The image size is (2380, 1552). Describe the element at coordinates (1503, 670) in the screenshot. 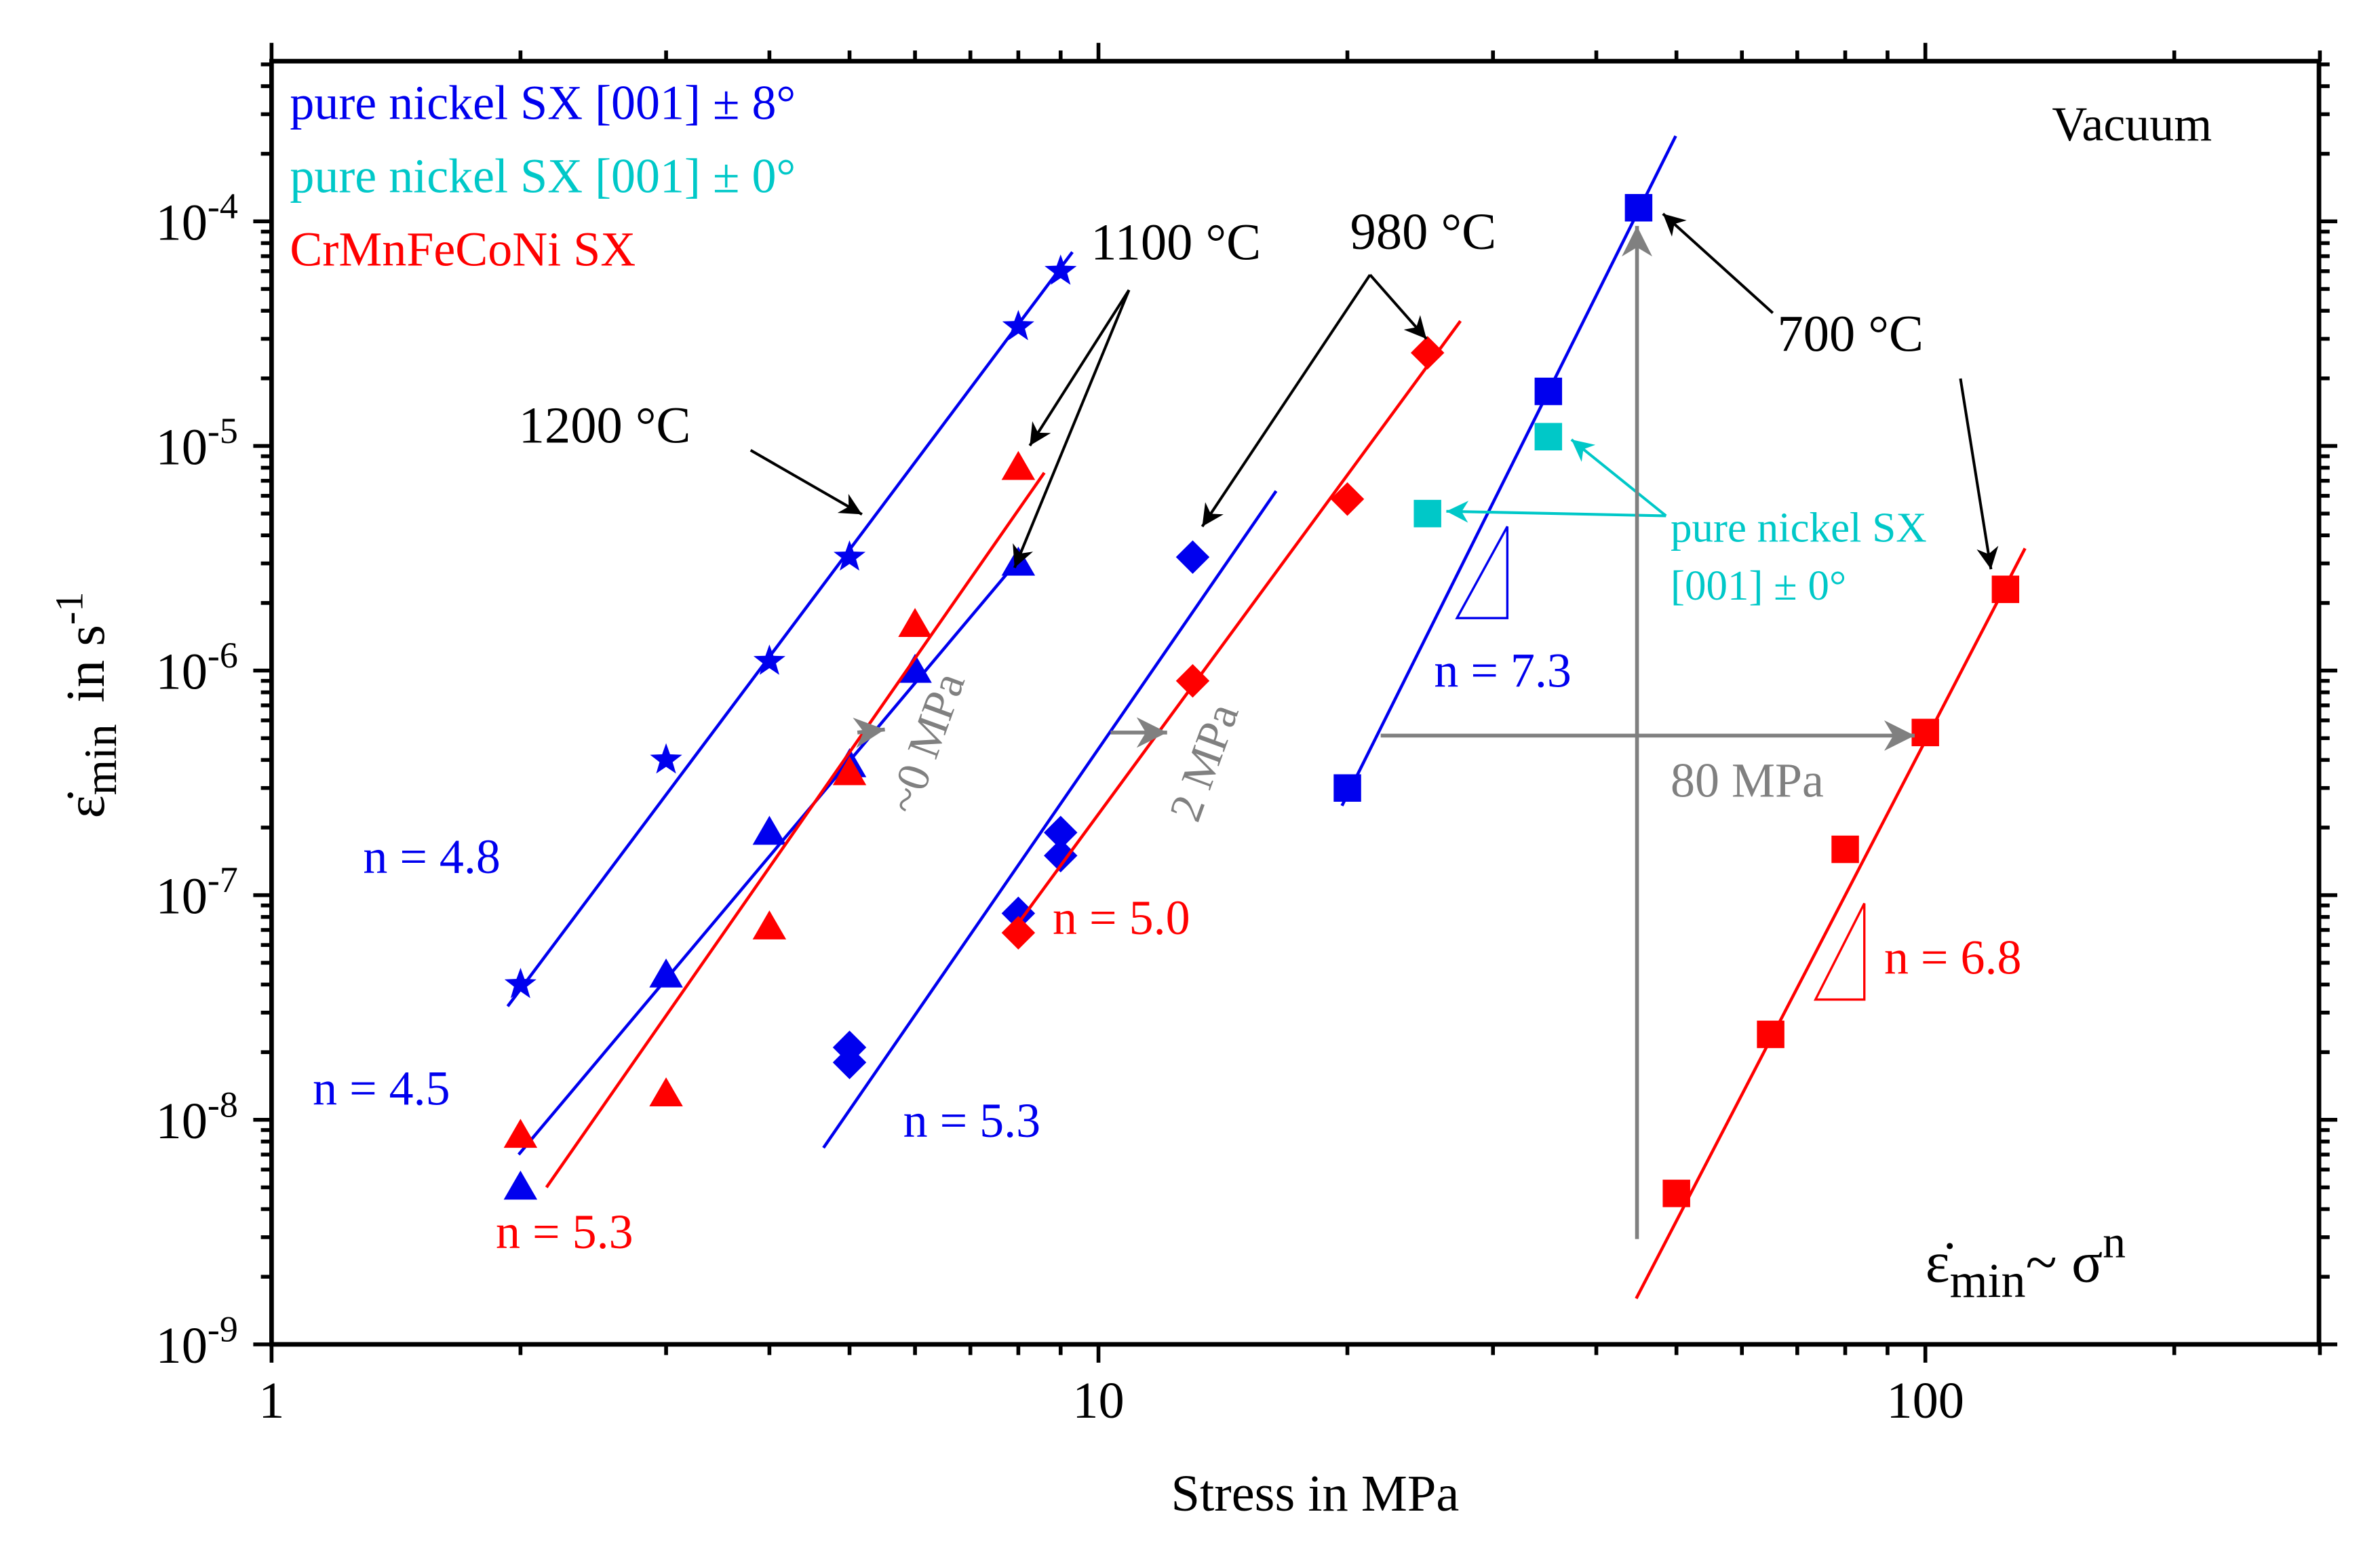

I see `n-label-700-ni: n = 7.3` at that location.